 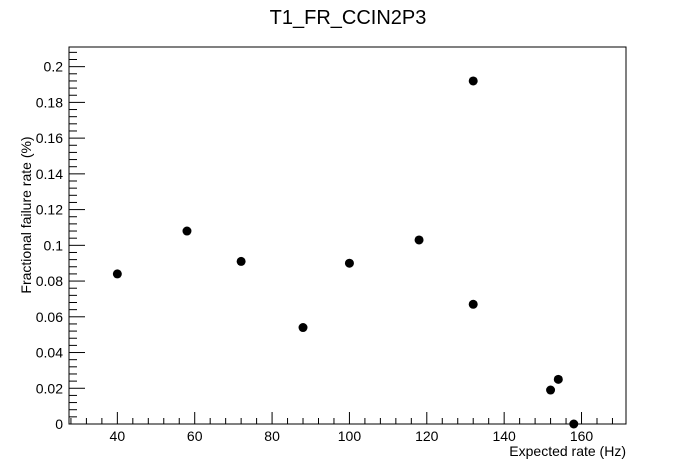 I want to click on y-tick-label: 0.08, so click(x=49, y=281).